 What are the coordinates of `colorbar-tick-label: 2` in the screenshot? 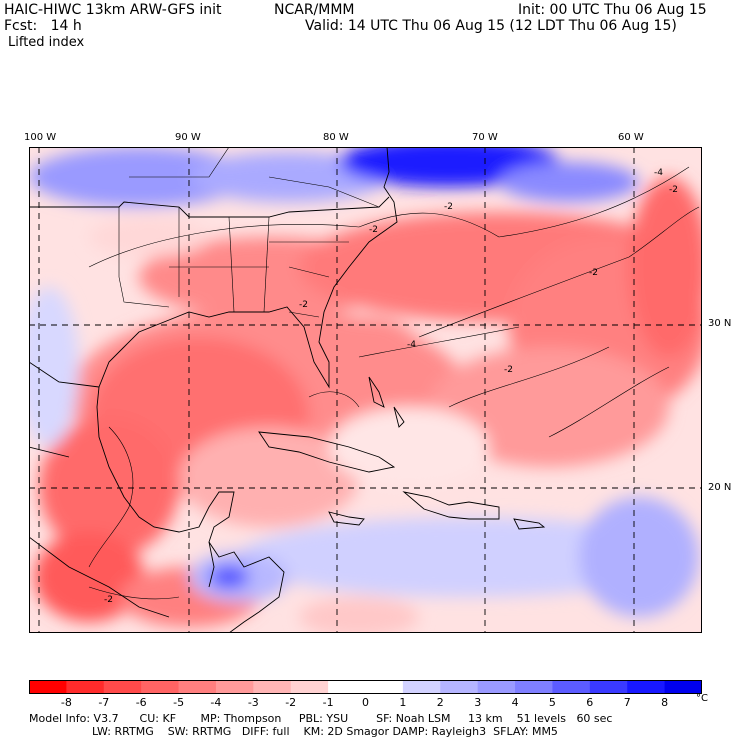 It's located at (440, 702).